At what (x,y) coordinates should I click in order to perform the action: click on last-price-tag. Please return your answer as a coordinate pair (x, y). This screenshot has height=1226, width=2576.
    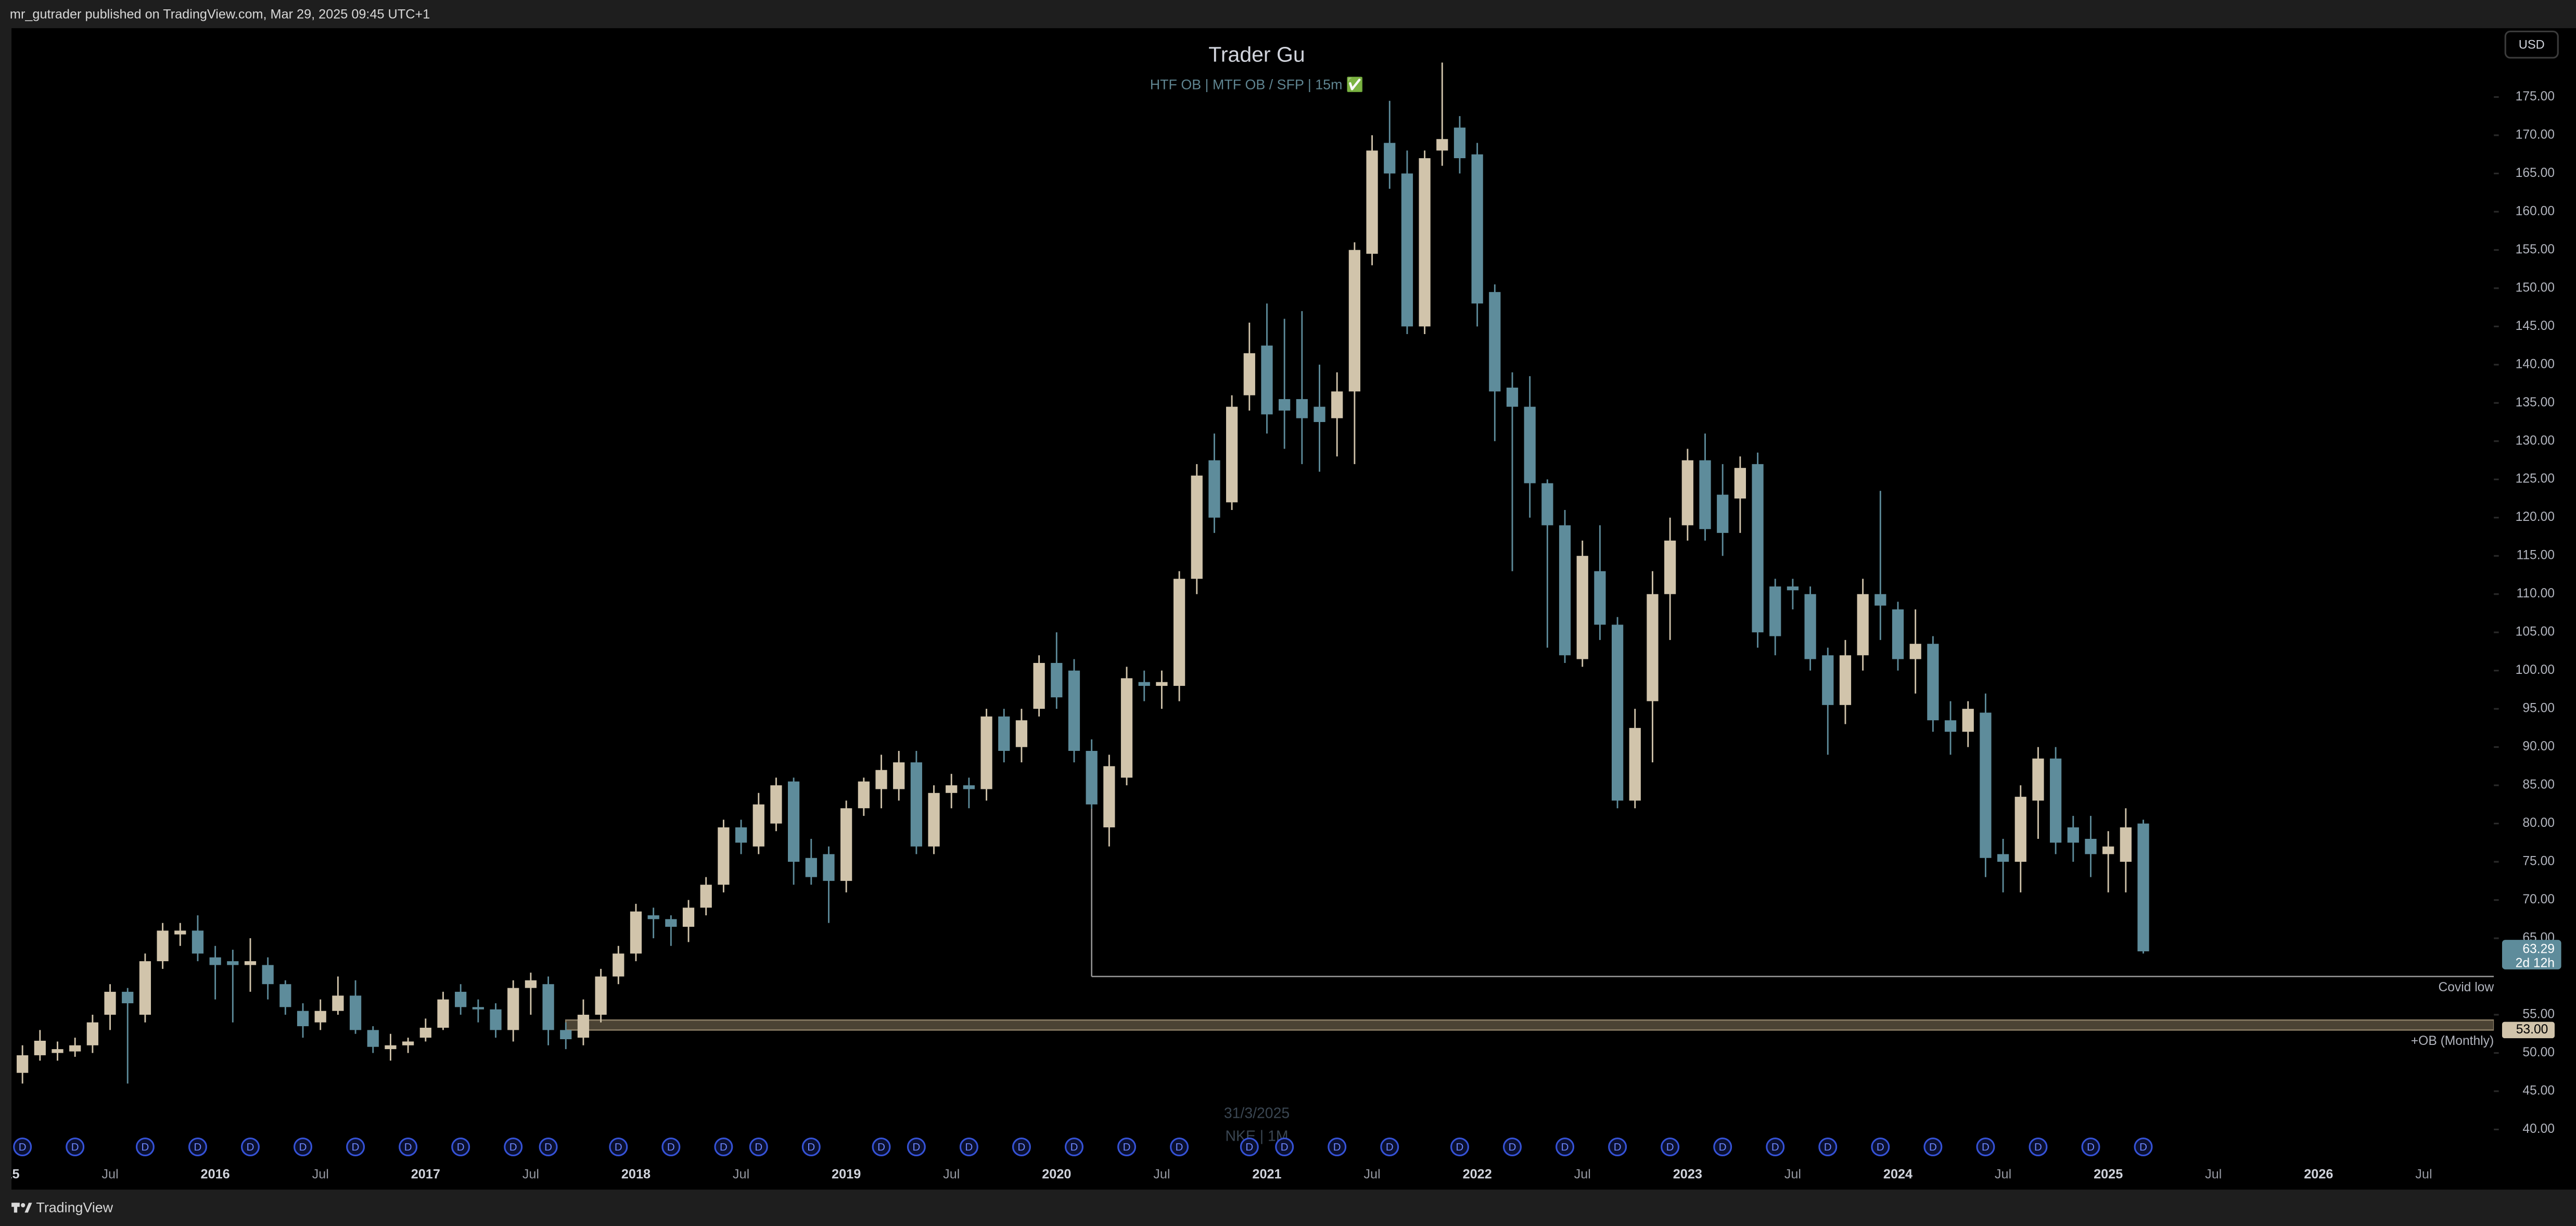
    Looking at the image, I should click on (2531, 954).